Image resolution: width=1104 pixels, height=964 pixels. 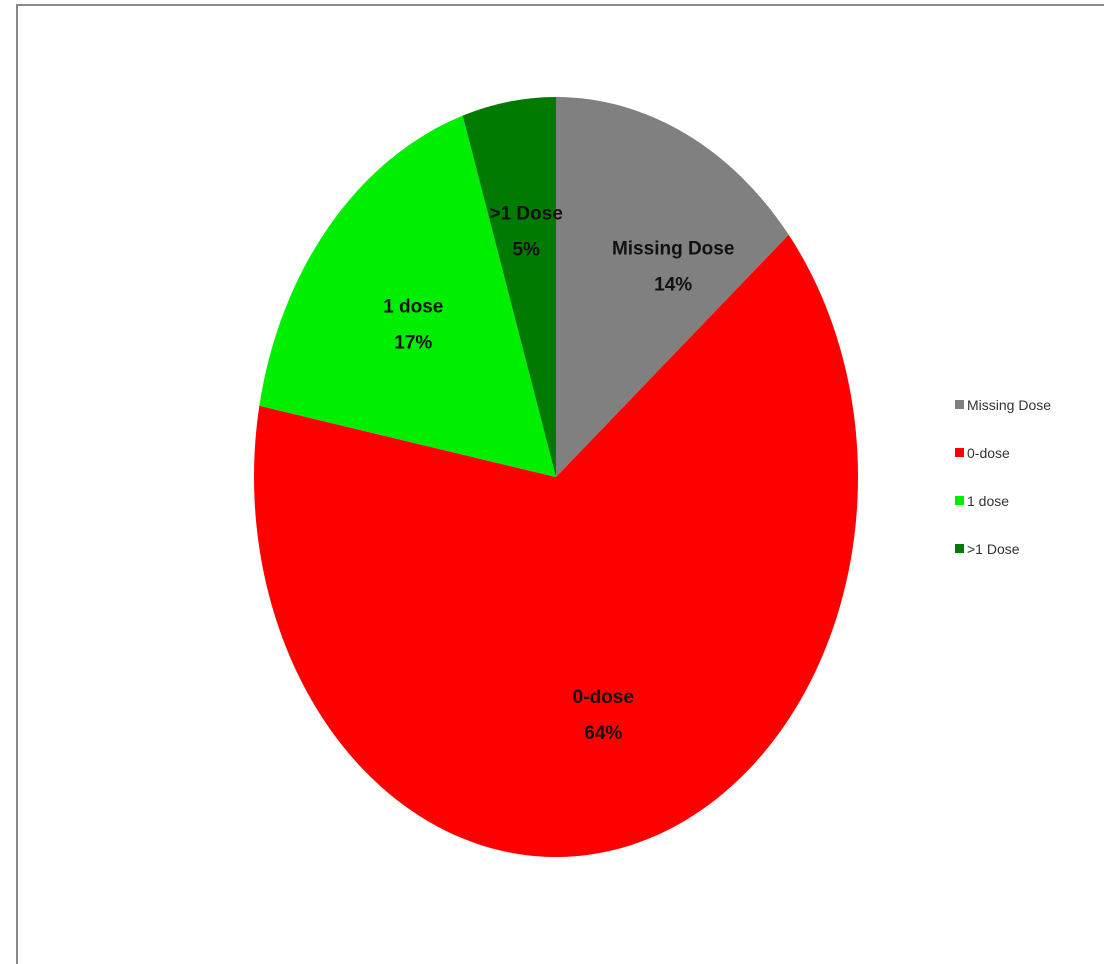 I want to click on legend-swatch-gt1-dose, so click(x=959, y=548).